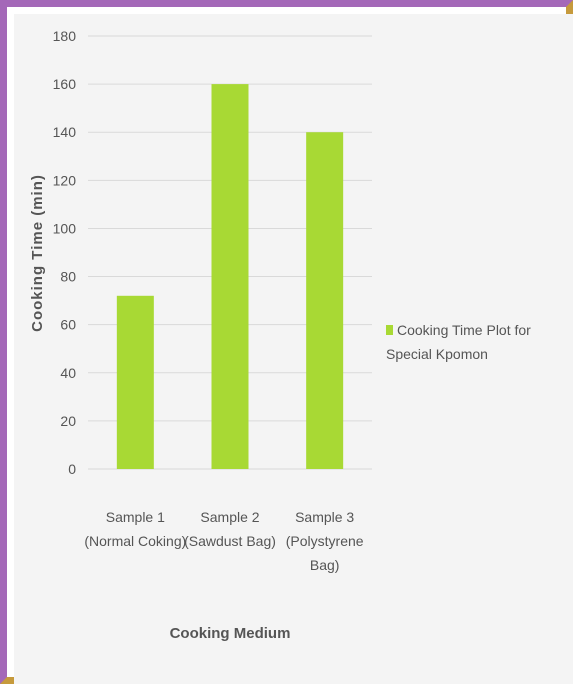 The height and width of the screenshot is (684, 573). Describe the element at coordinates (68, 277) in the screenshot. I see `y-tick-label: 80` at that location.